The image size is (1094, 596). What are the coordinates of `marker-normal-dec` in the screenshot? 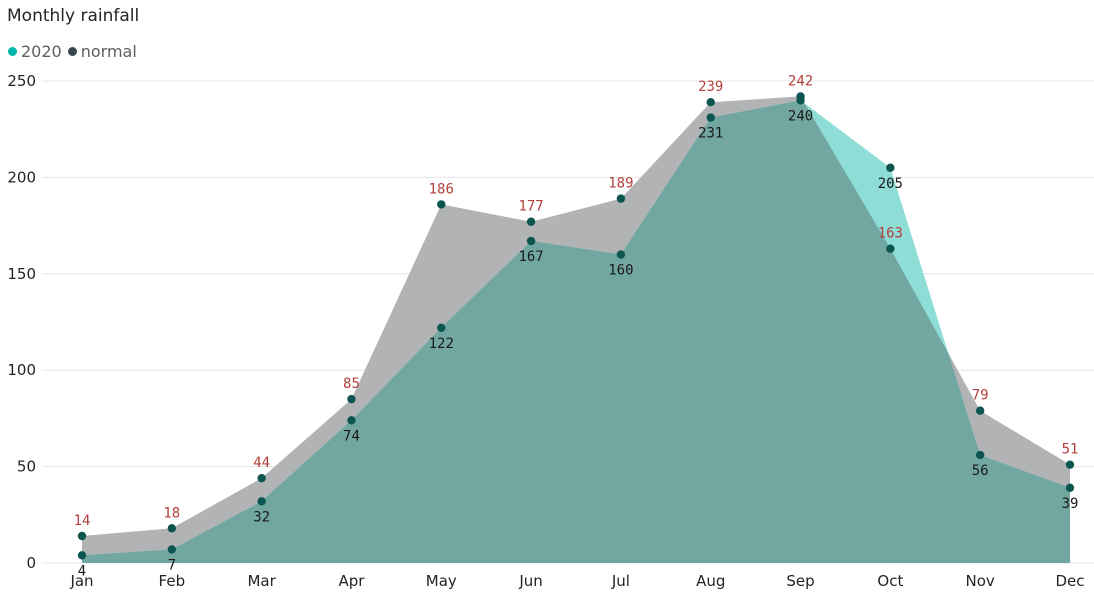 It's located at (1070, 464).